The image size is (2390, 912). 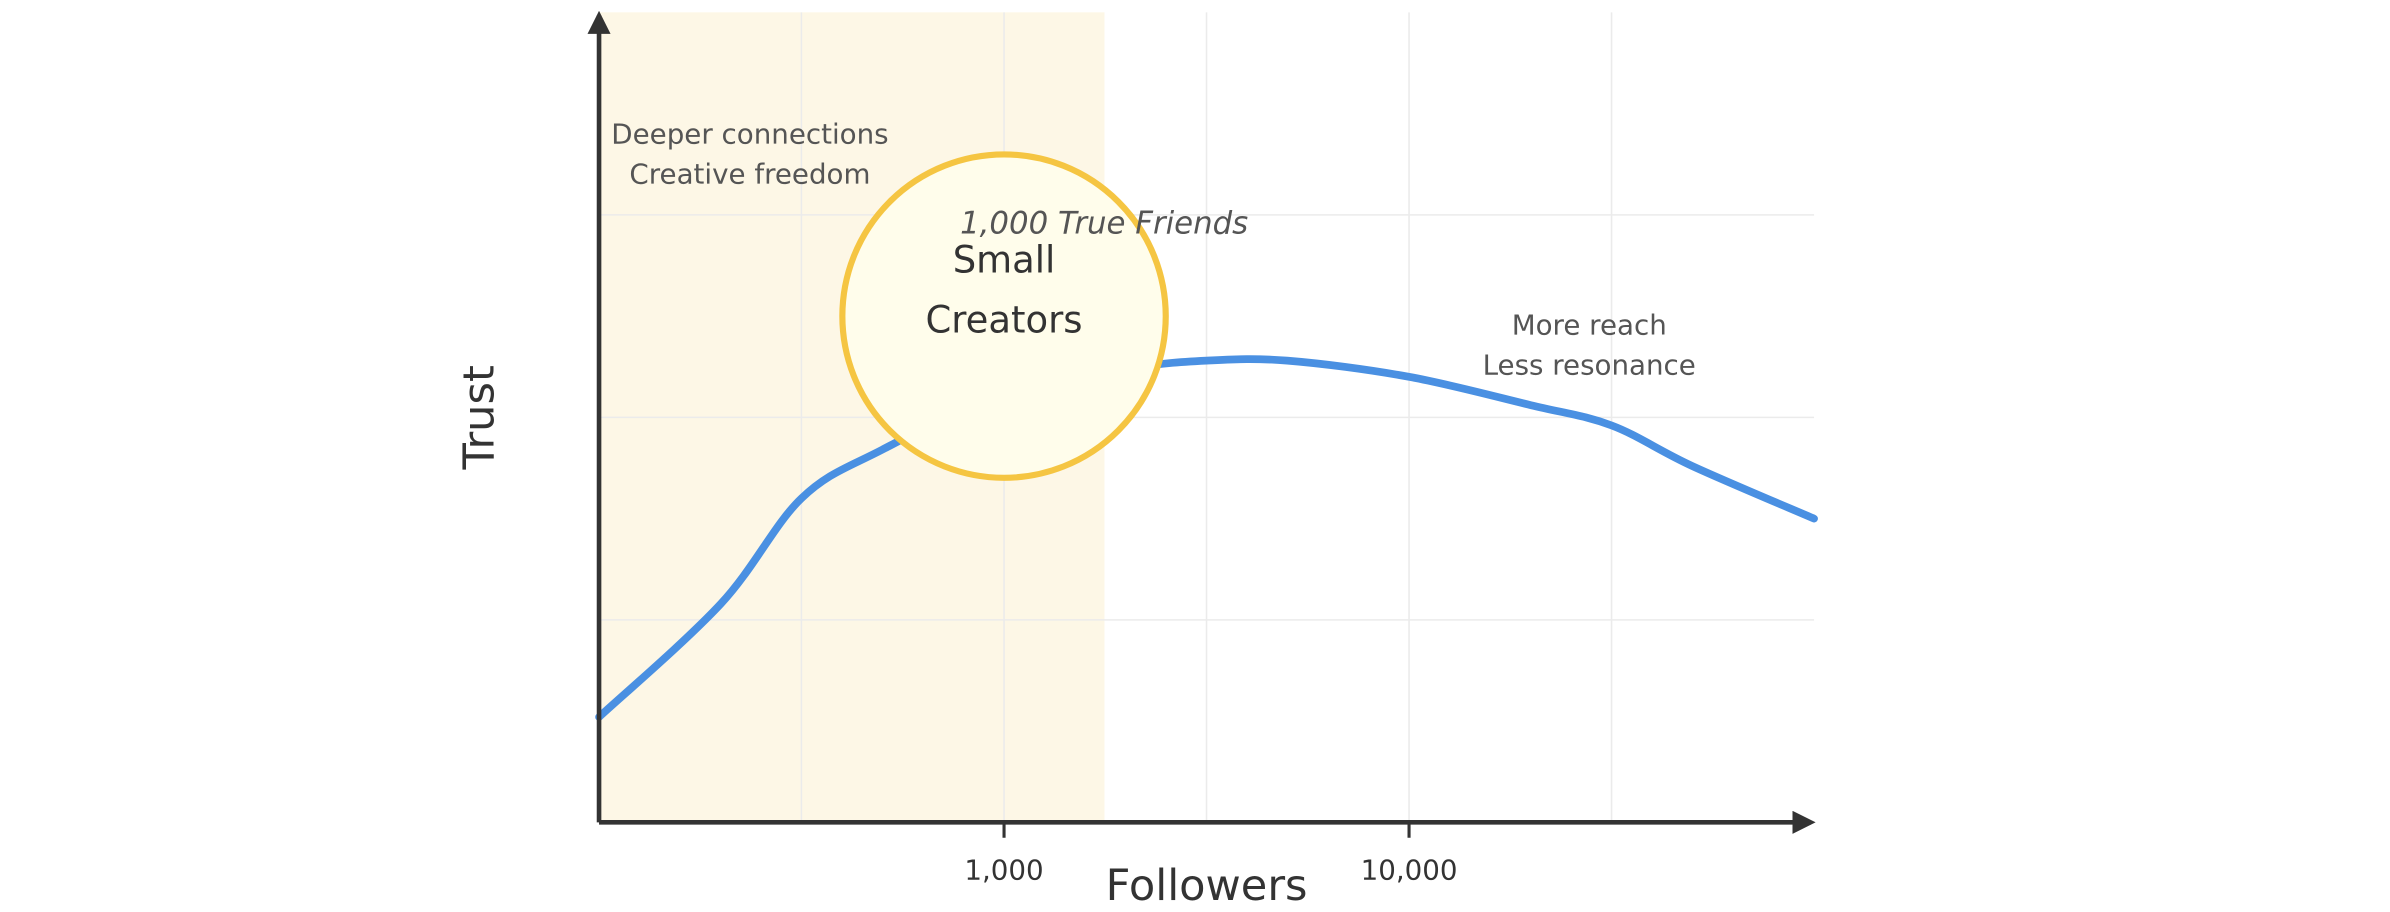 What do you see at coordinates (1004, 320) in the screenshot?
I see `bubble-label: Creators` at bounding box center [1004, 320].